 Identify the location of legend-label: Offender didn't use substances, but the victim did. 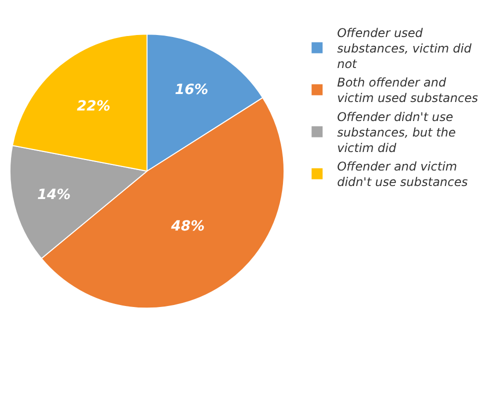
(396, 133).